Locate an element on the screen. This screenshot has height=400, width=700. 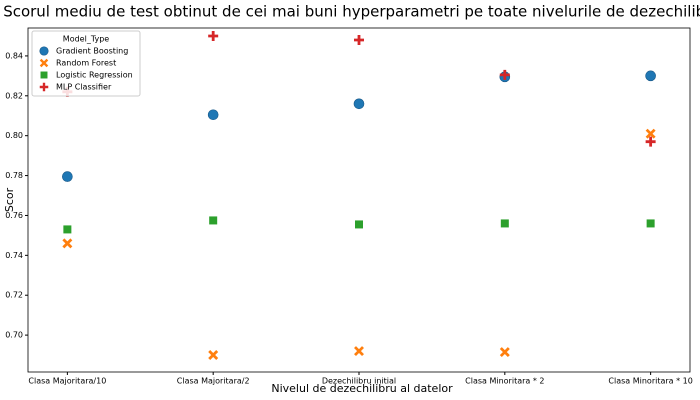
y-tick-label: 0.70 is located at coordinates (14, 335).